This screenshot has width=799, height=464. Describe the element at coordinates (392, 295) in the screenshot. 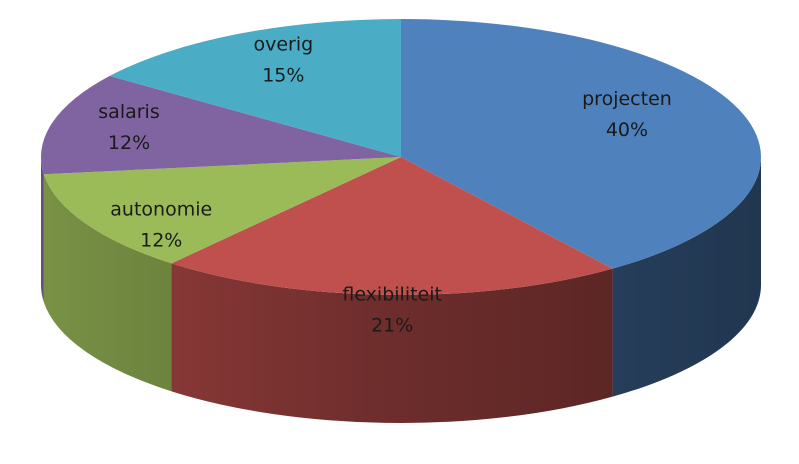

I see `slice-label-flexibiliteit: flexibiliteit` at that location.